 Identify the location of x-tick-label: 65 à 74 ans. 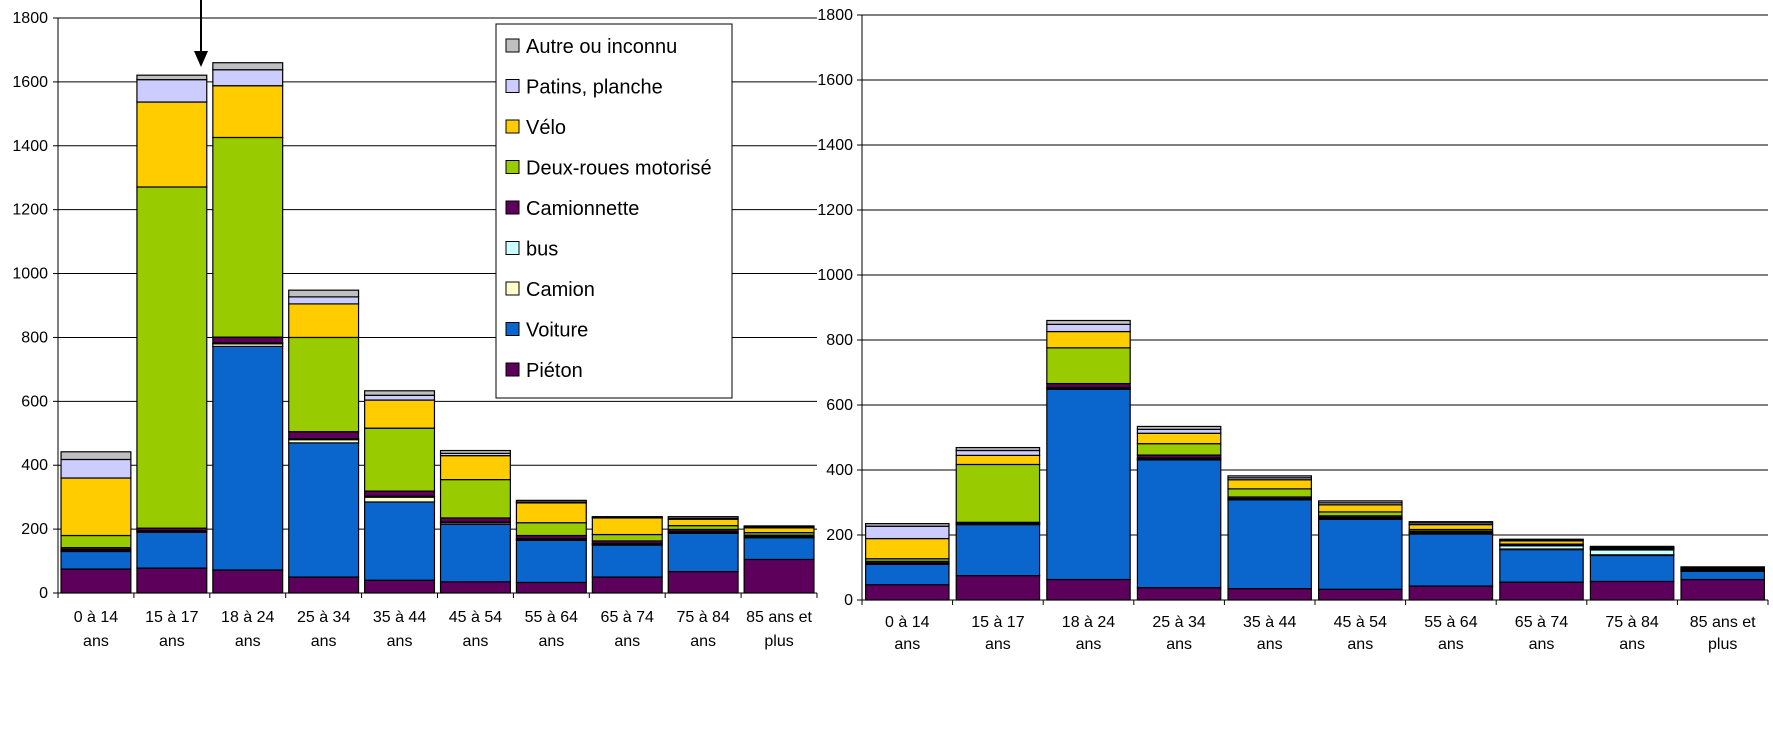
(1541, 633).